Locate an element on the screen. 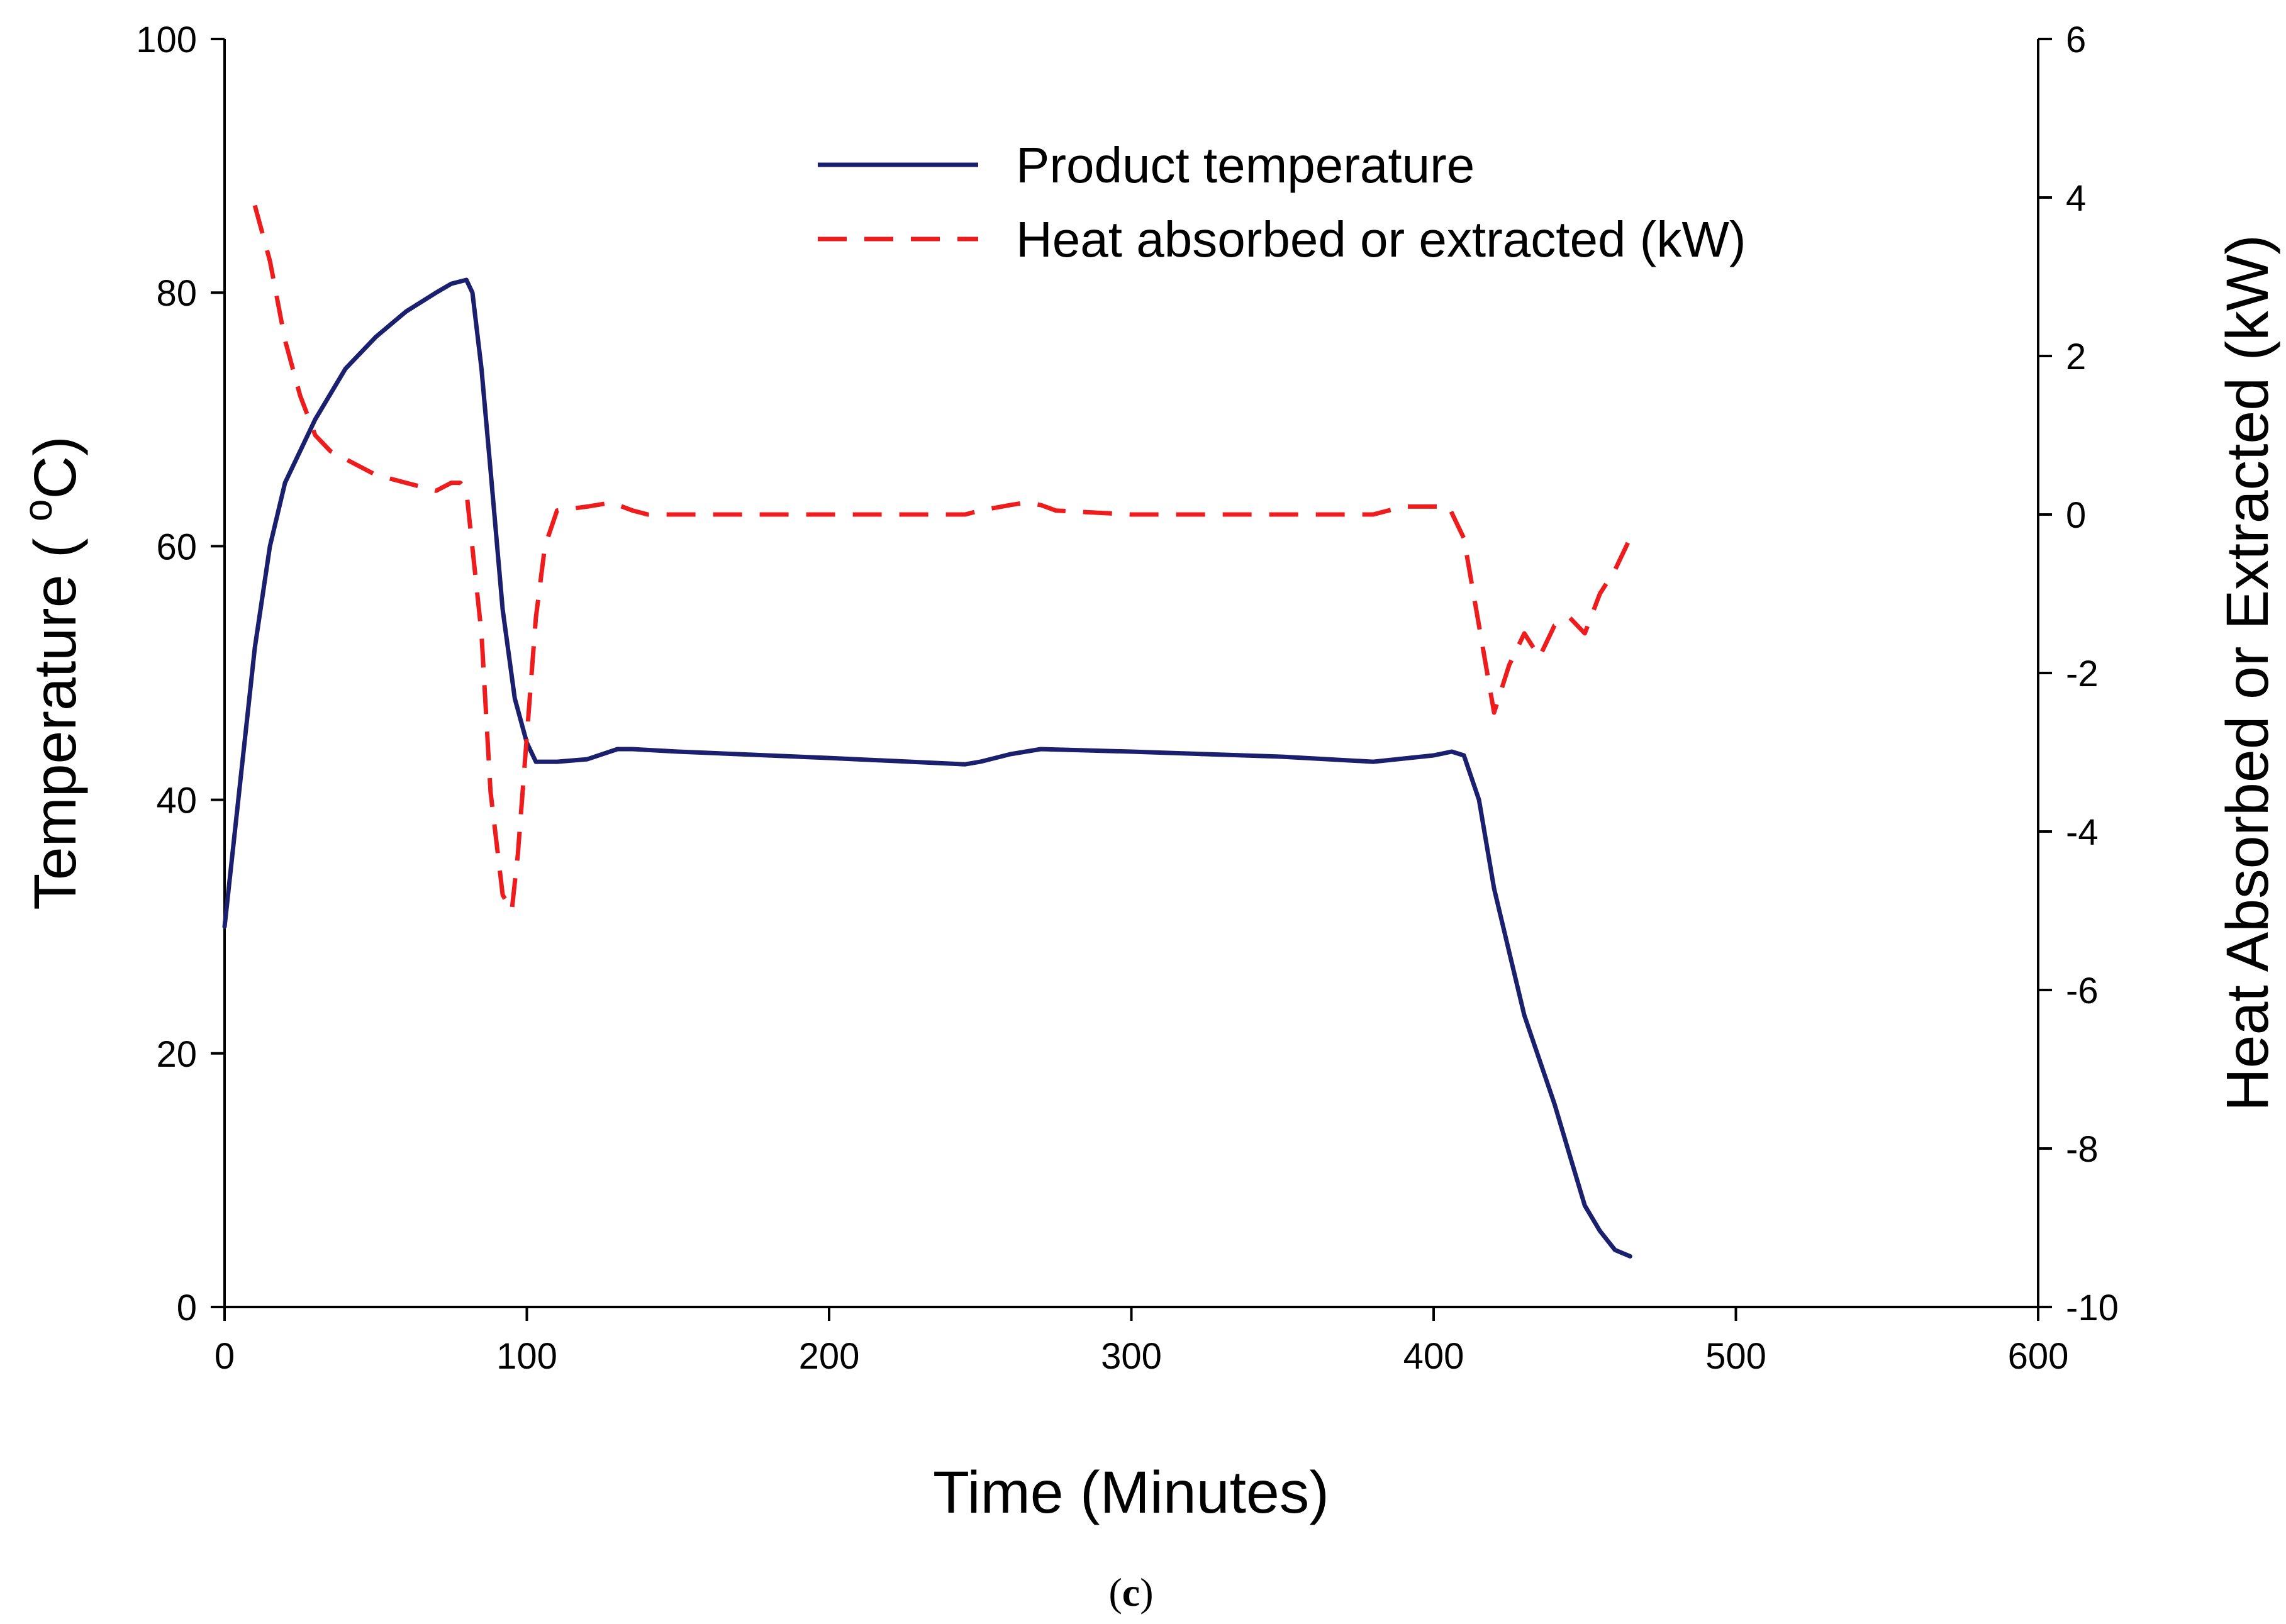 Image resolution: width=2286 pixels, height=1624 pixels. y2-tick-label--2: -2 is located at coordinates (2083, 673).